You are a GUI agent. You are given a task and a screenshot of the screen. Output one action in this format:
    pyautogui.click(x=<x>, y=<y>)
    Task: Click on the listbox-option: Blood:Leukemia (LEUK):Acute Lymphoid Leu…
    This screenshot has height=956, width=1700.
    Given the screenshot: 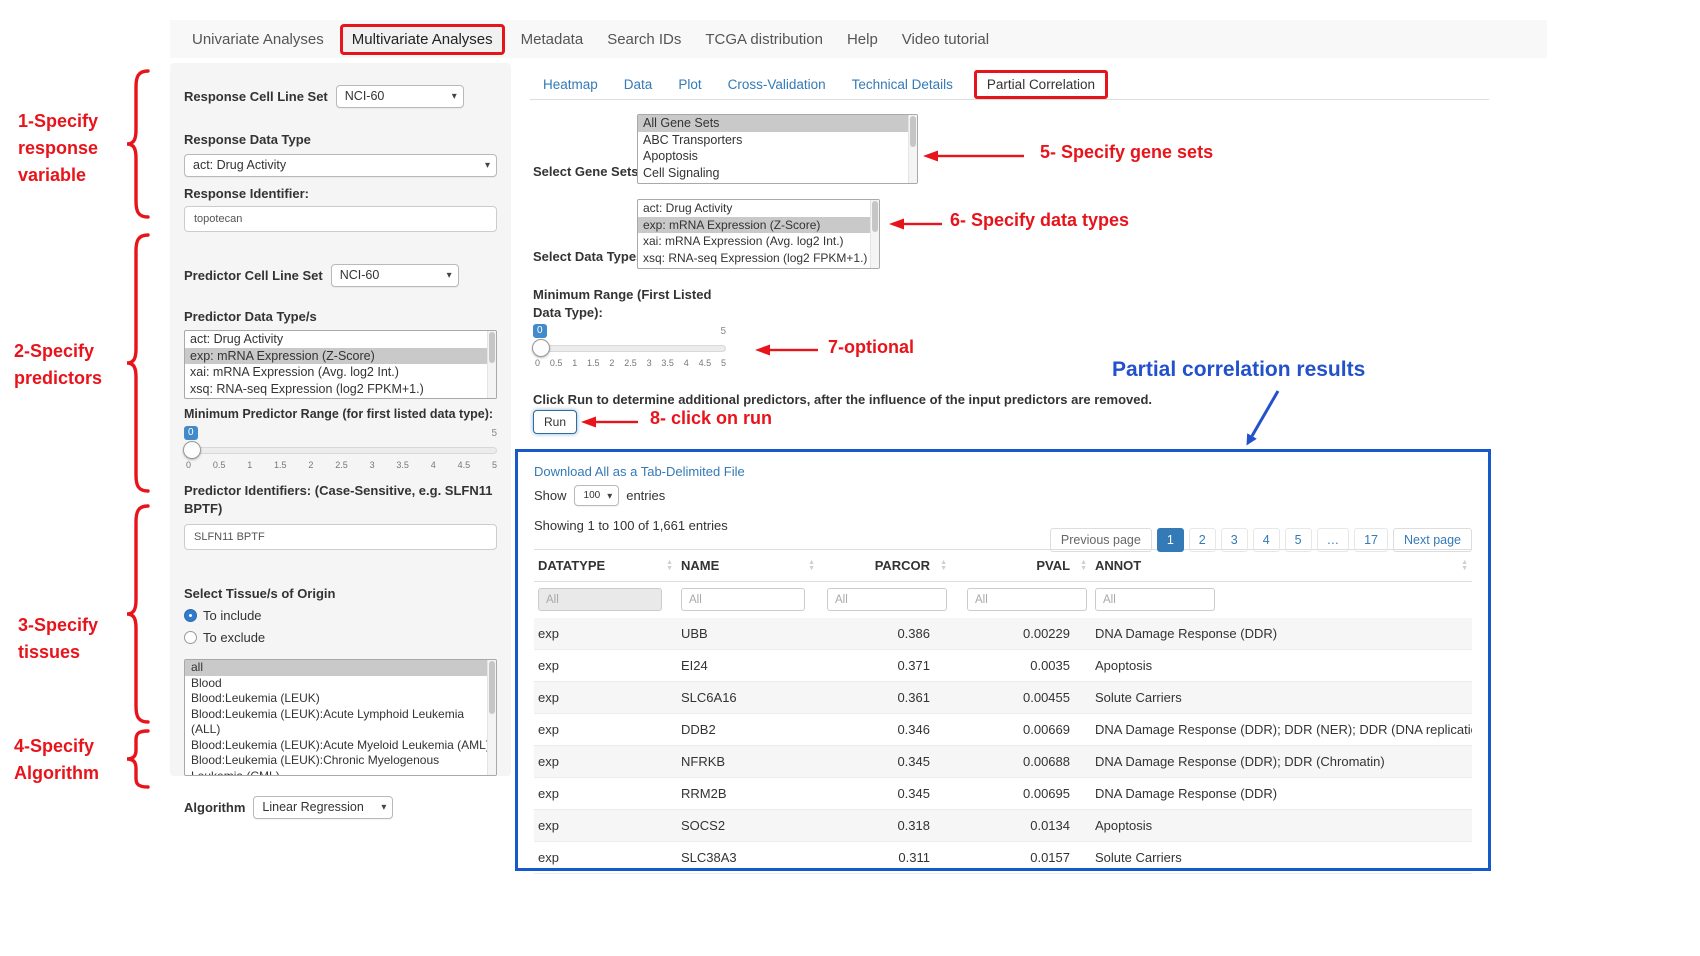 What is the action you would take?
    pyautogui.click(x=328, y=721)
    